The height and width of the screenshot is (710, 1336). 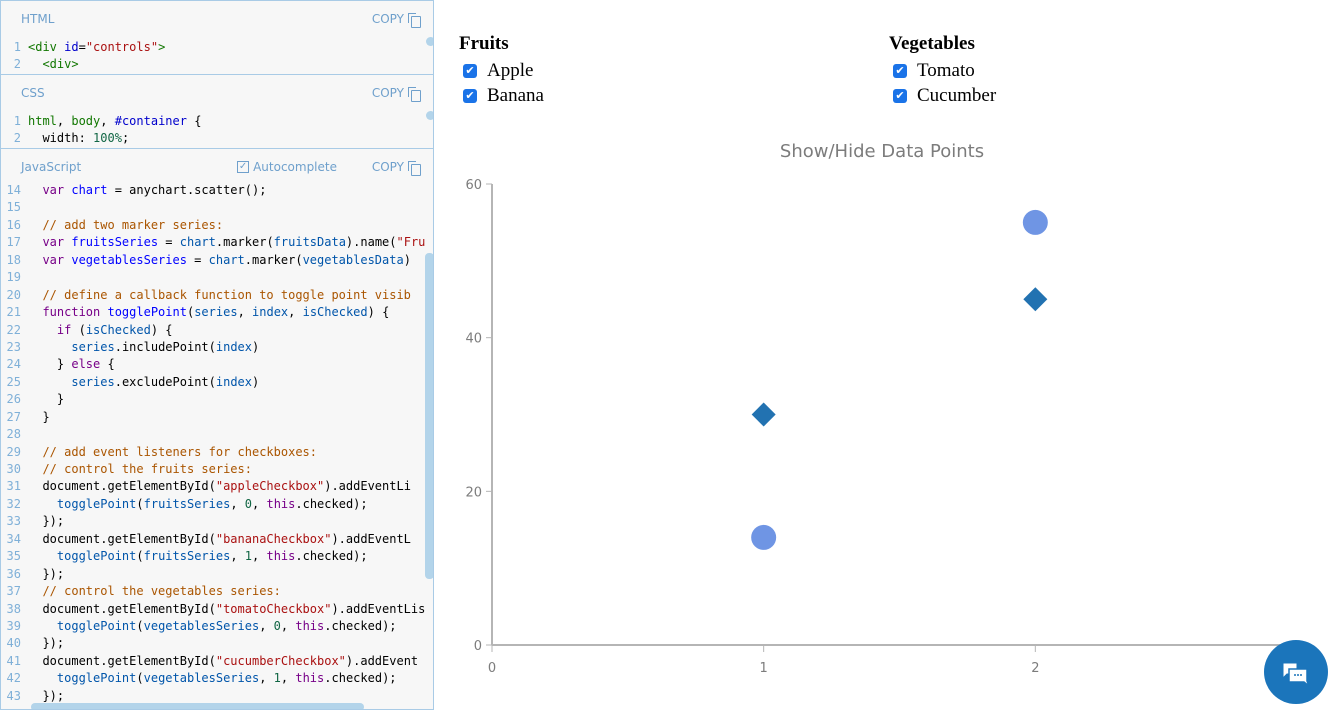 What do you see at coordinates (13, 346) in the screenshot?
I see `line-number: 23` at bounding box center [13, 346].